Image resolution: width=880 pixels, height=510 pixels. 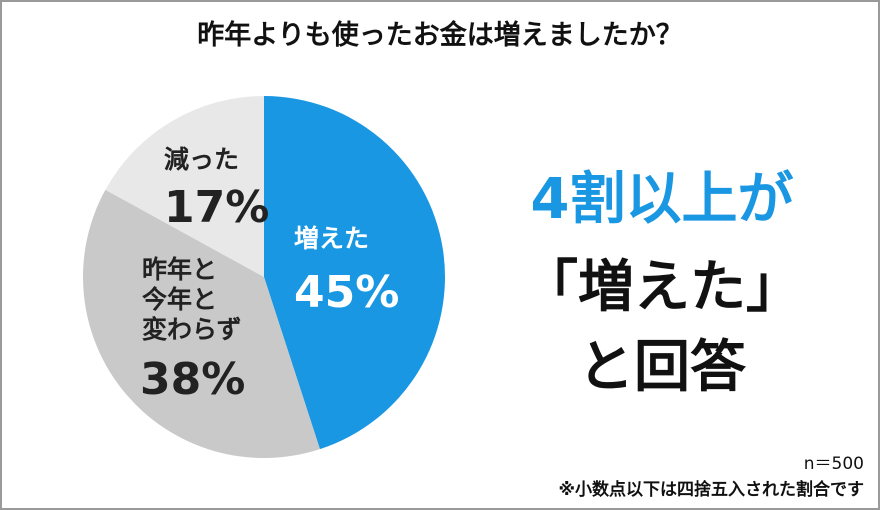 What do you see at coordinates (192, 299) in the screenshot?
I see `slice-label: 昨年と 今年と 変わらず` at bounding box center [192, 299].